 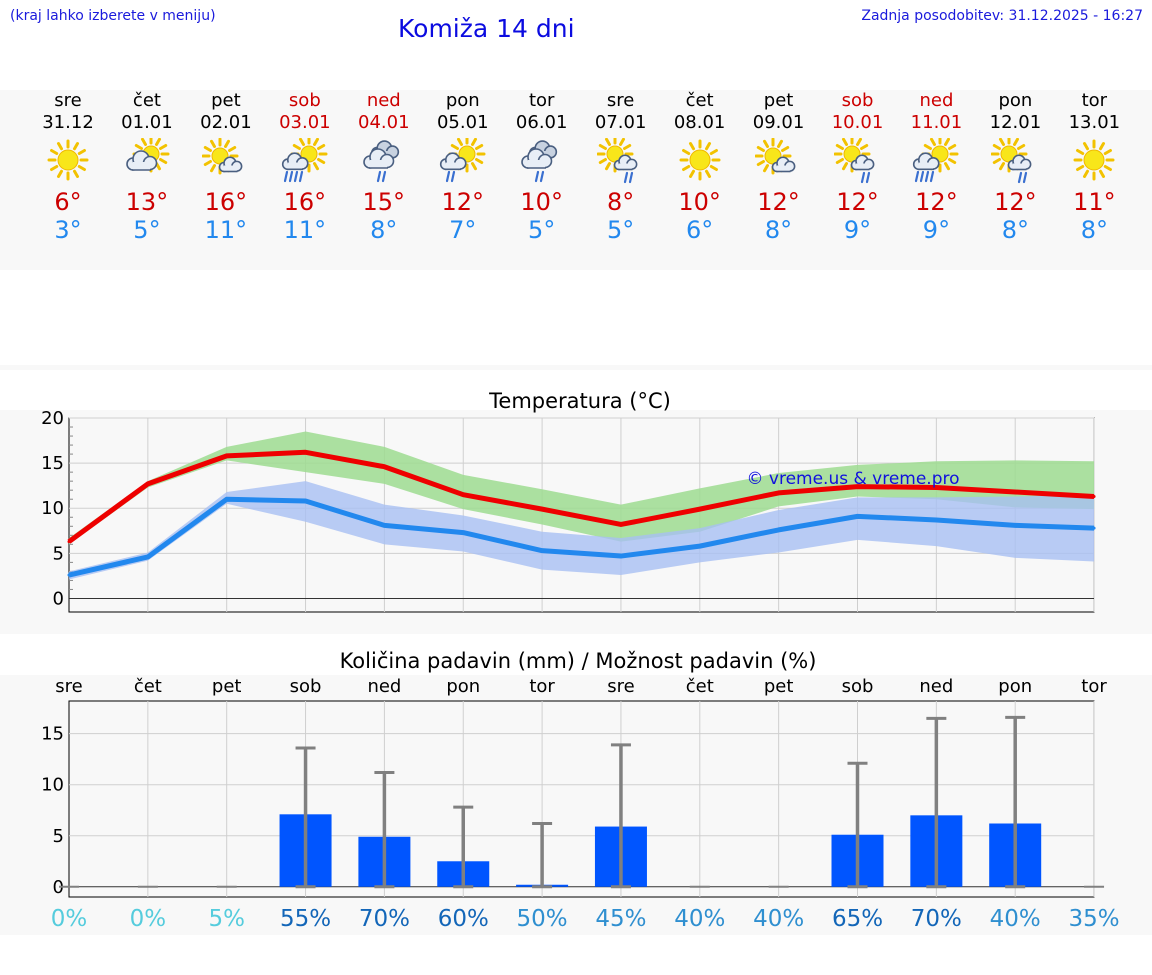 What do you see at coordinates (852, 479) in the screenshot?
I see `watermark: © vreme.us & vreme.pro` at bounding box center [852, 479].